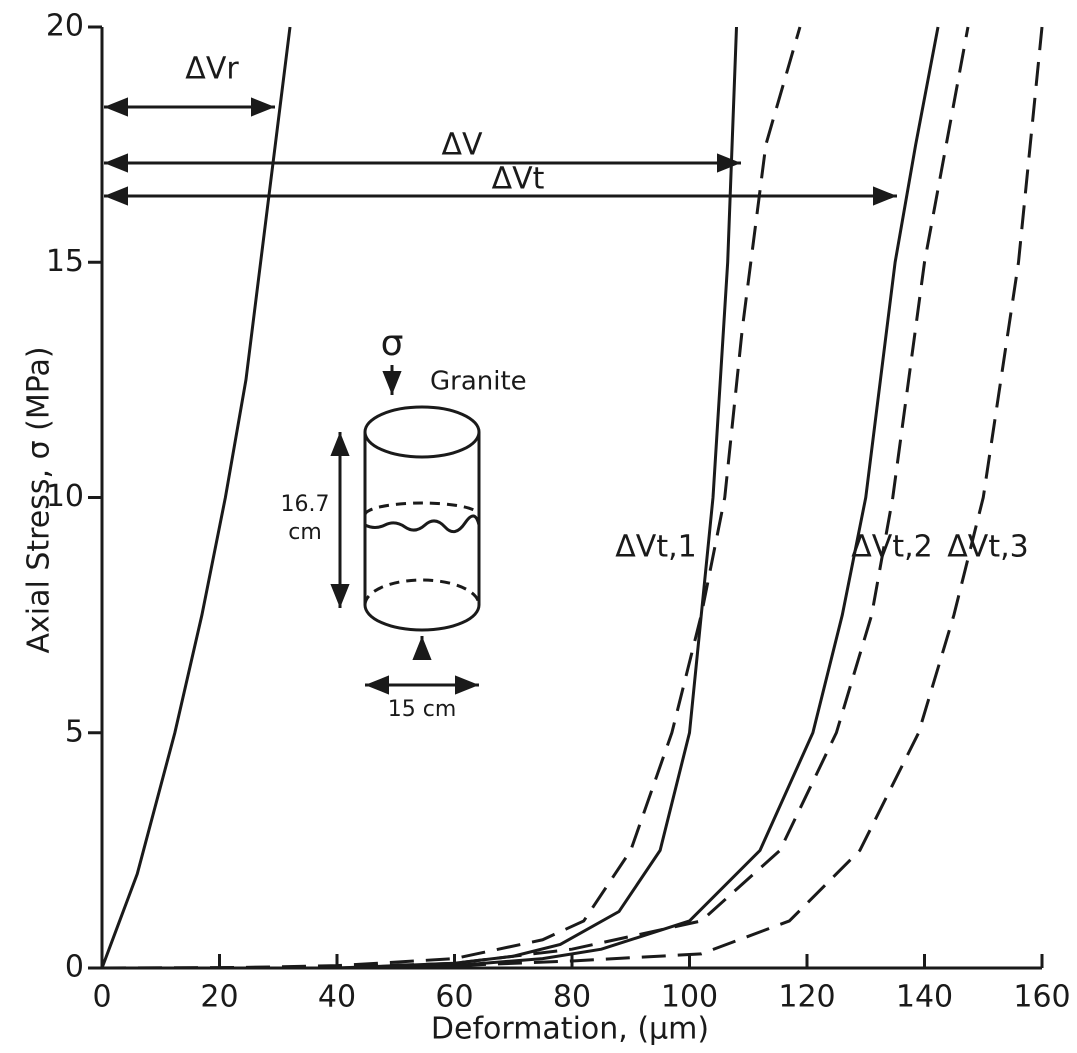  Describe the element at coordinates (518, 179) in the screenshot. I see `series-label: ΔVt` at that location.